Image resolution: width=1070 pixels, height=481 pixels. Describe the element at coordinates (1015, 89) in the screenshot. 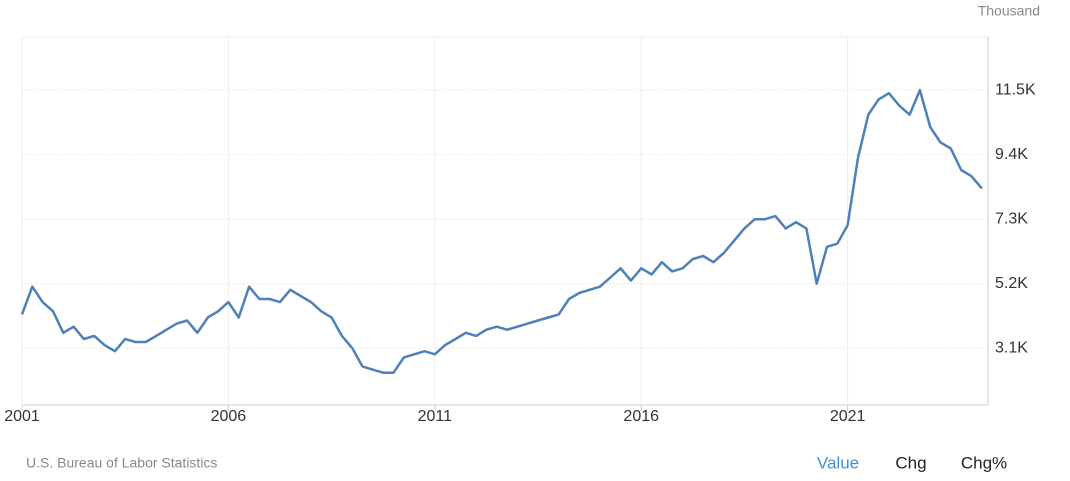

I see `y-tick-label: 11.5K` at that location.